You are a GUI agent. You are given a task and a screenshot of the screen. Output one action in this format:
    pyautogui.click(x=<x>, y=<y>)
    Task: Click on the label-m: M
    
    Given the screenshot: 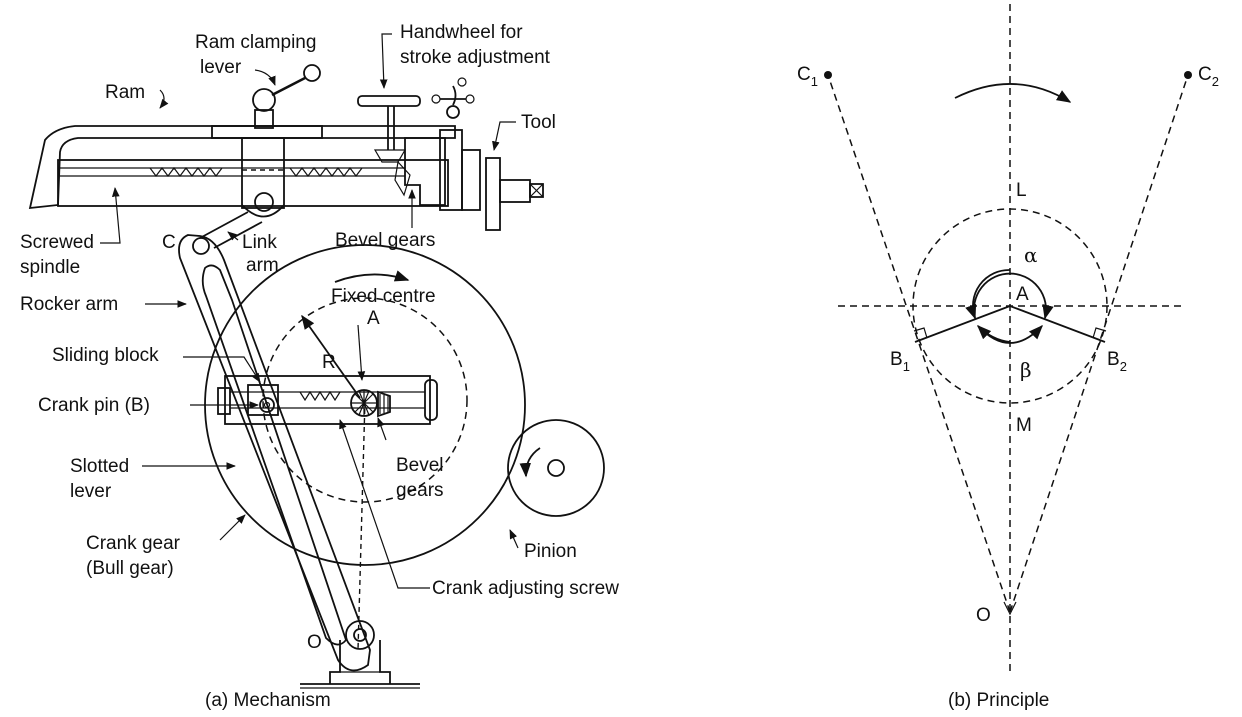 What is the action you would take?
    pyautogui.click(x=1024, y=425)
    